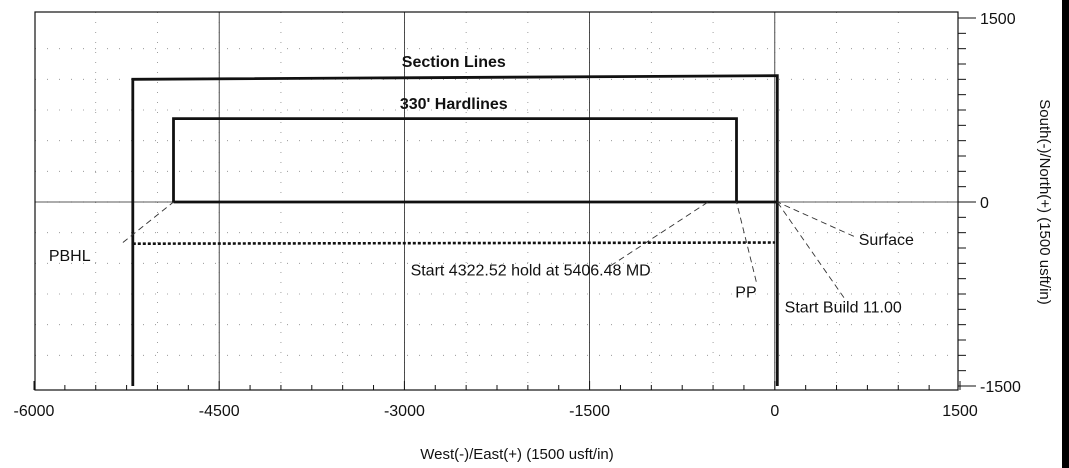 The width and height of the screenshot is (1069, 468). Describe the element at coordinates (34, 411) in the screenshot. I see `x-tick-label: -6000` at that location.